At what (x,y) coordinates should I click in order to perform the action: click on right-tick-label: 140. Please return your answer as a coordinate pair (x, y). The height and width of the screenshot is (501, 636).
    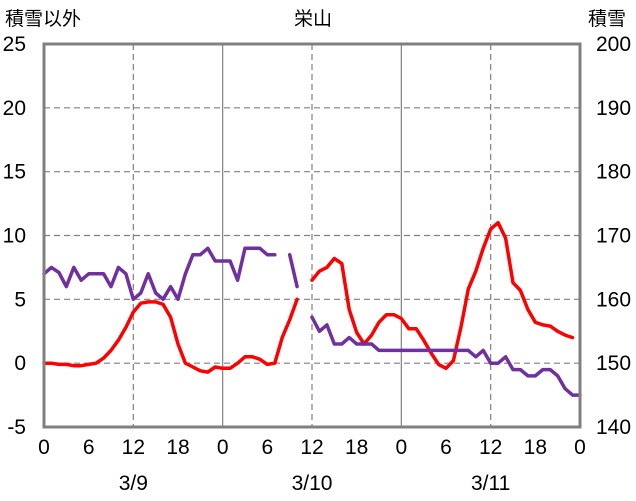
    Looking at the image, I should click on (613, 427).